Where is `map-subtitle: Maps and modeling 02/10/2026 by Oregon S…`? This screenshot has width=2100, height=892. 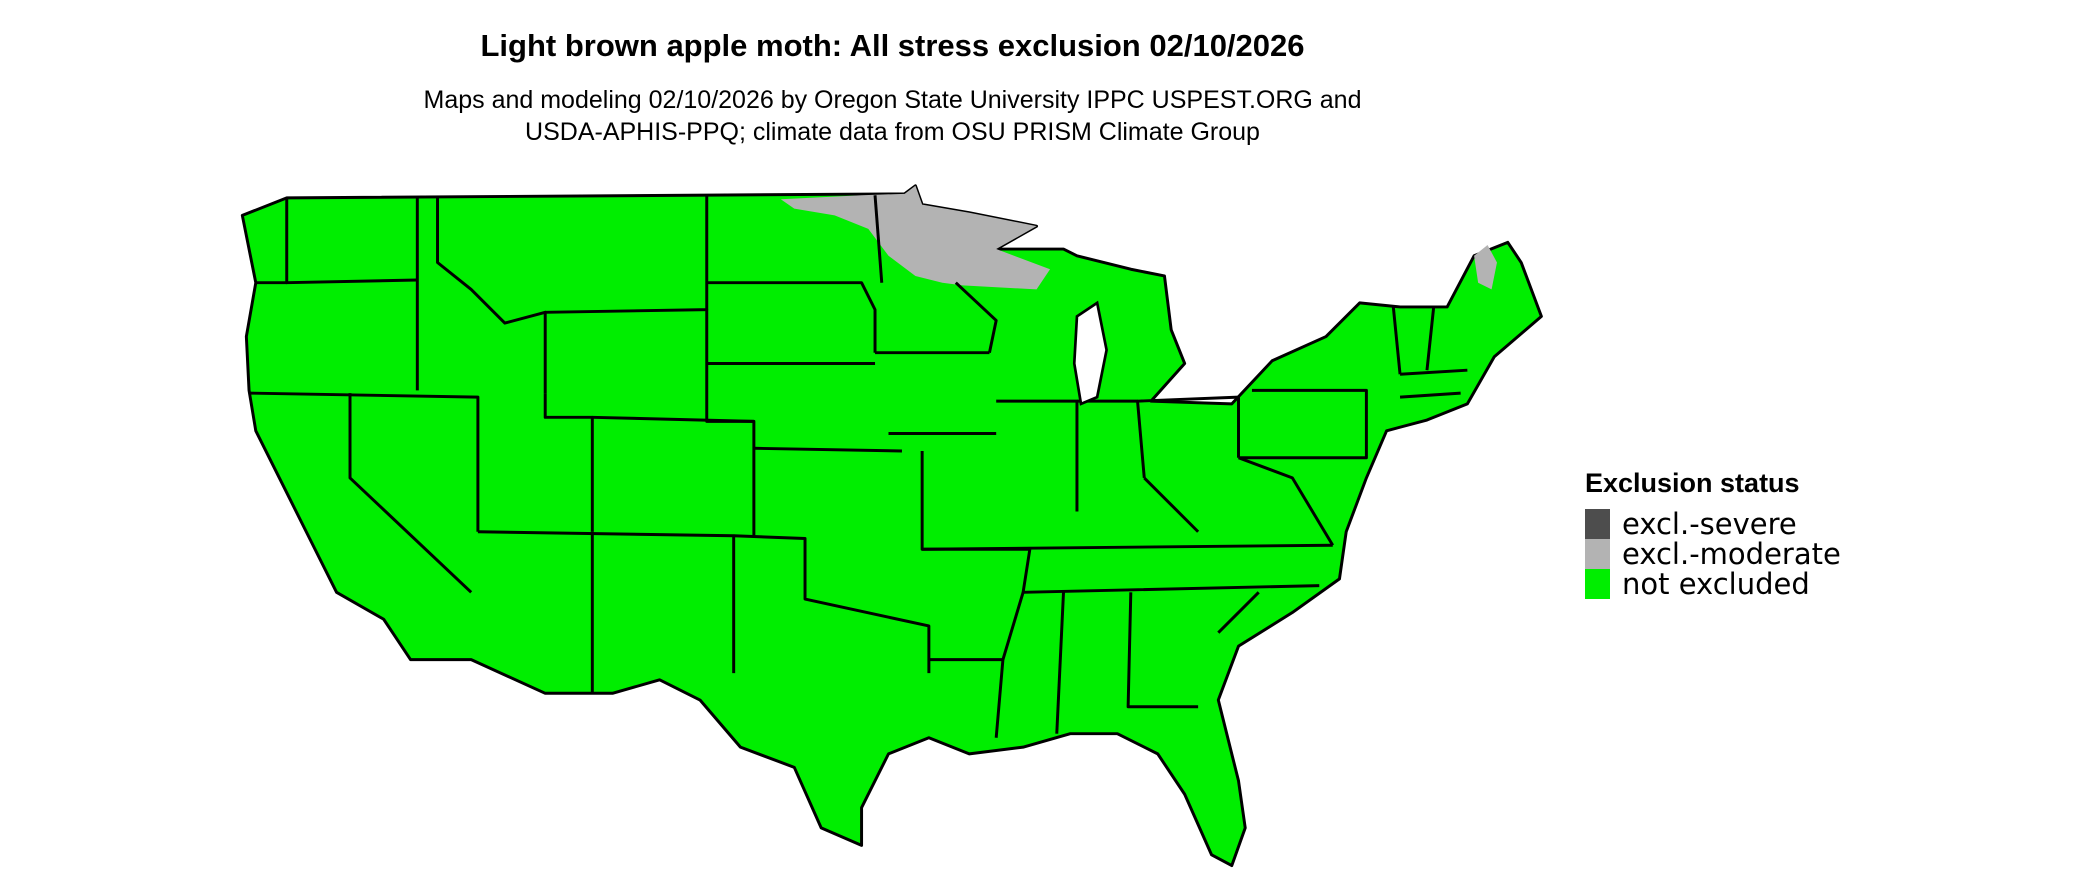 map-subtitle: Maps and modeling 02/10/2026 by Oregon S… is located at coordinates (892, 116).